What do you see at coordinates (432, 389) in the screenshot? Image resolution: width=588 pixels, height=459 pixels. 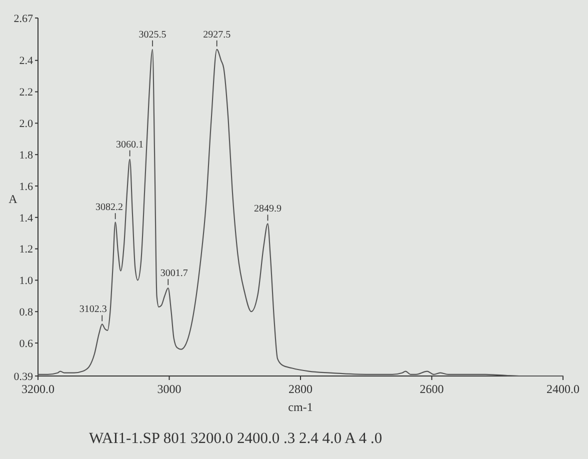 I see `x-tick-label: 2600` at bounding box center [432, 389].